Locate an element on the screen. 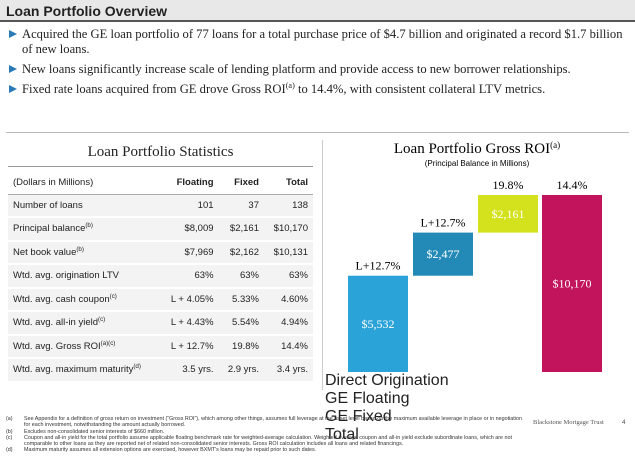 The width and height of the screenshot is (635, 470). row-label: Wtd. avg. cash coupon(c) is located at coordinates (84, 299).